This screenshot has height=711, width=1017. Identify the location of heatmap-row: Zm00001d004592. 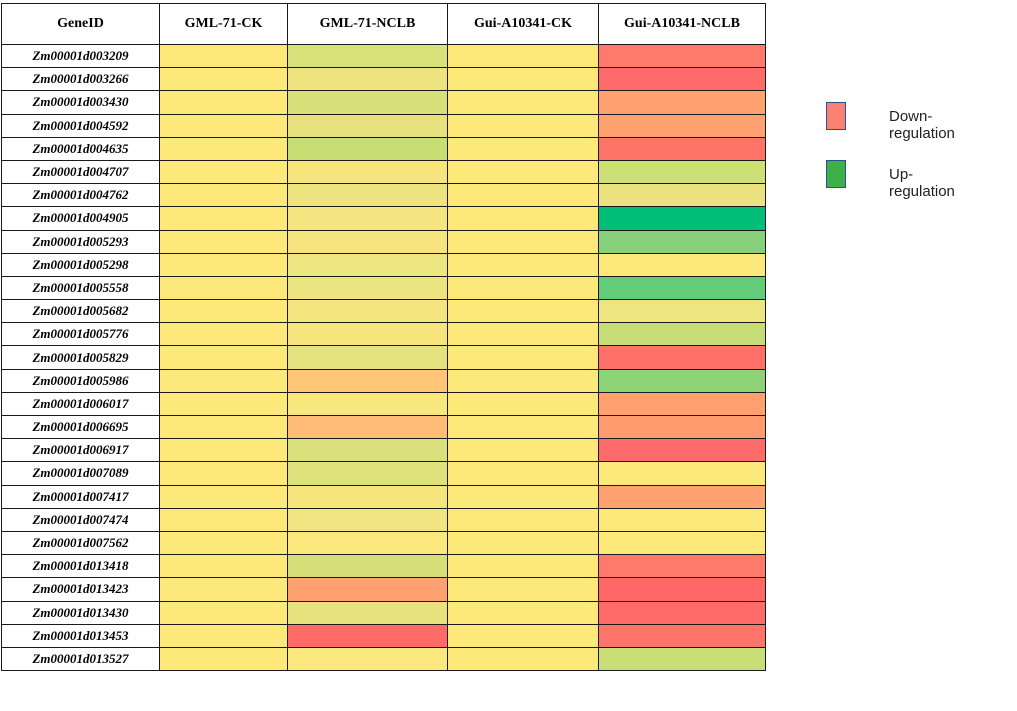
(383, 125).